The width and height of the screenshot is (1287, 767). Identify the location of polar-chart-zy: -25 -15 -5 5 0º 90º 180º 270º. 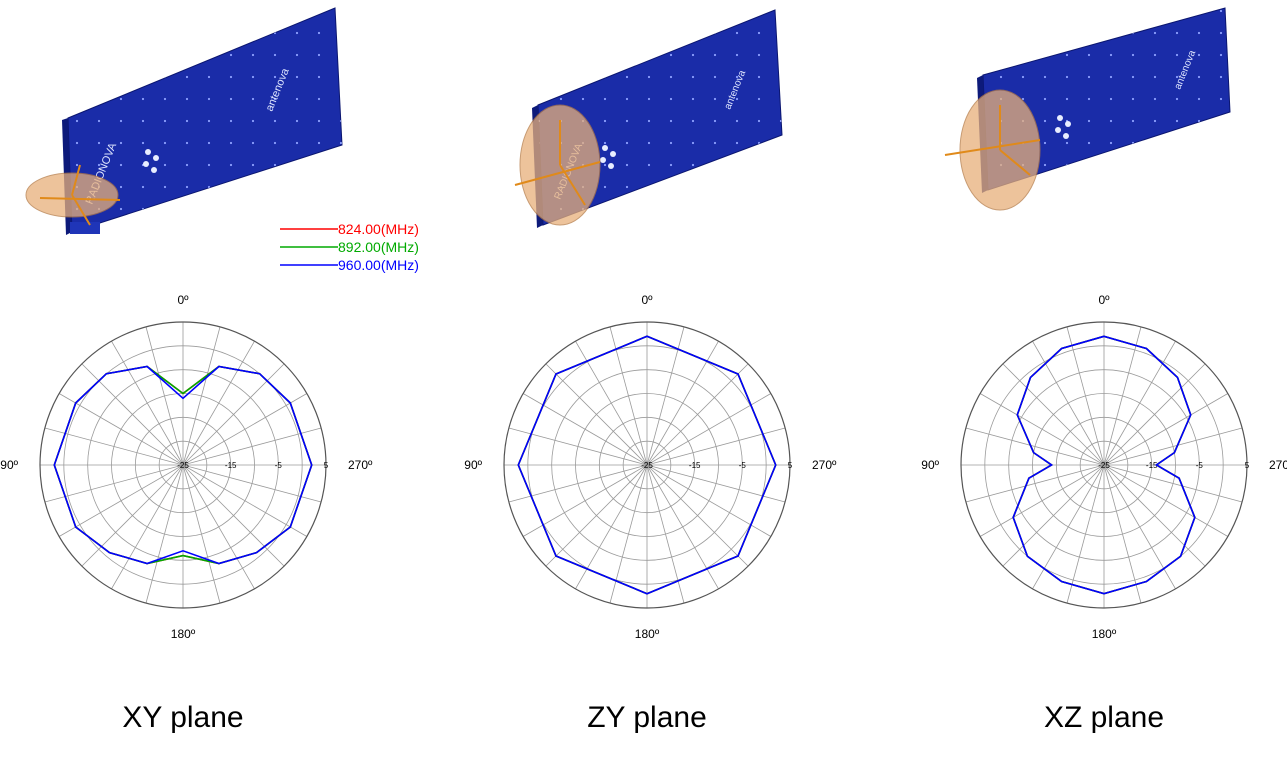
(650, 467).